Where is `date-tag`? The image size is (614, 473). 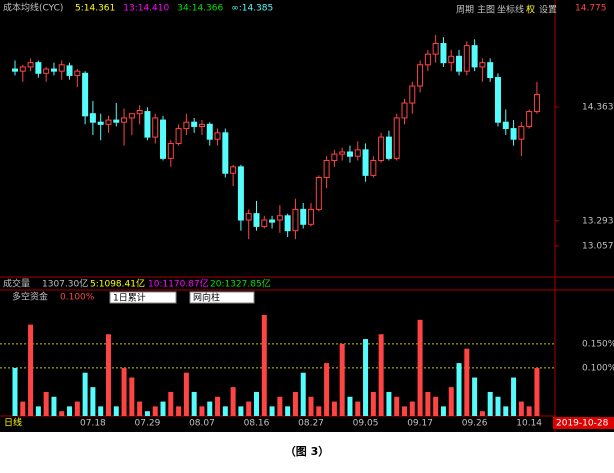
date-tag is located at coordinates (583, 423).